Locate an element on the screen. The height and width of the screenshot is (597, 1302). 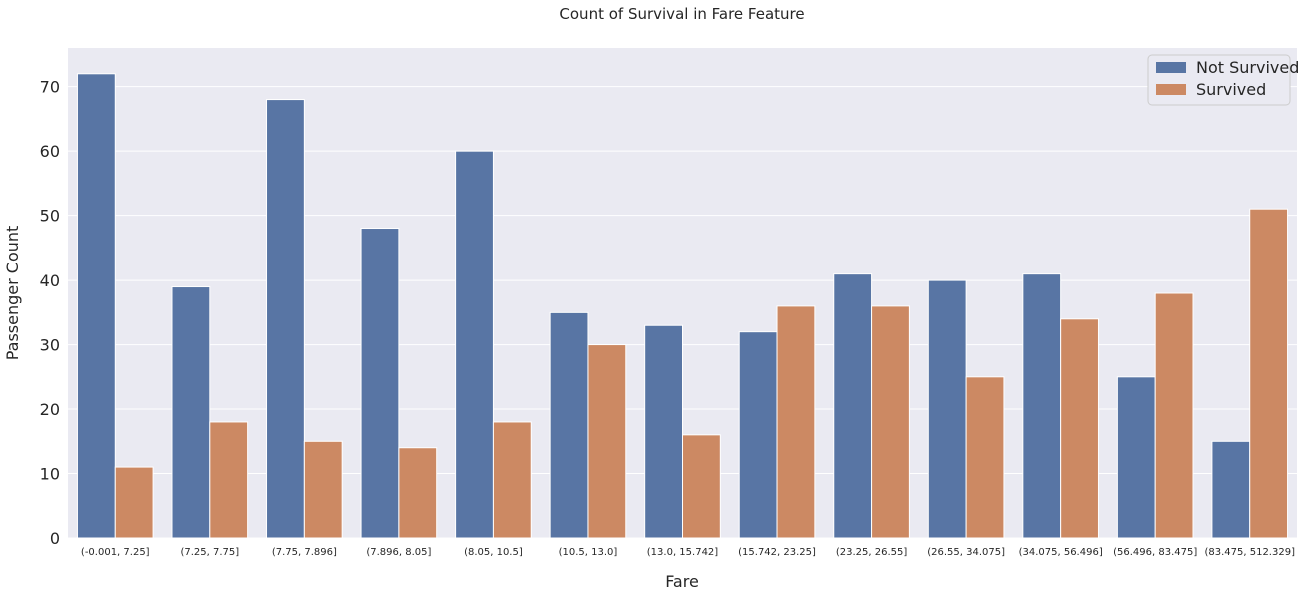
x-tick-label: (23.25, 26.55] is located at coordinates (872, 552).